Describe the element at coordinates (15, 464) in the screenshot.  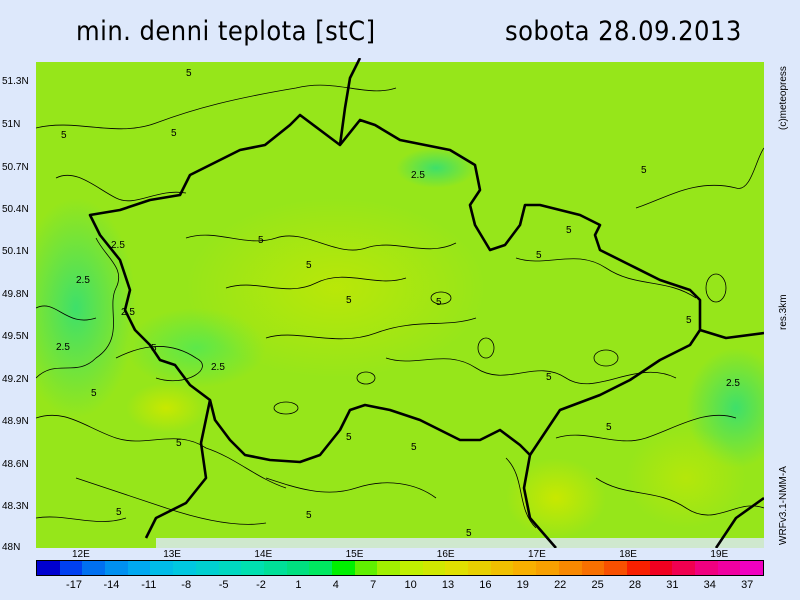
I see `latitude-label: 48.6N` at that location.